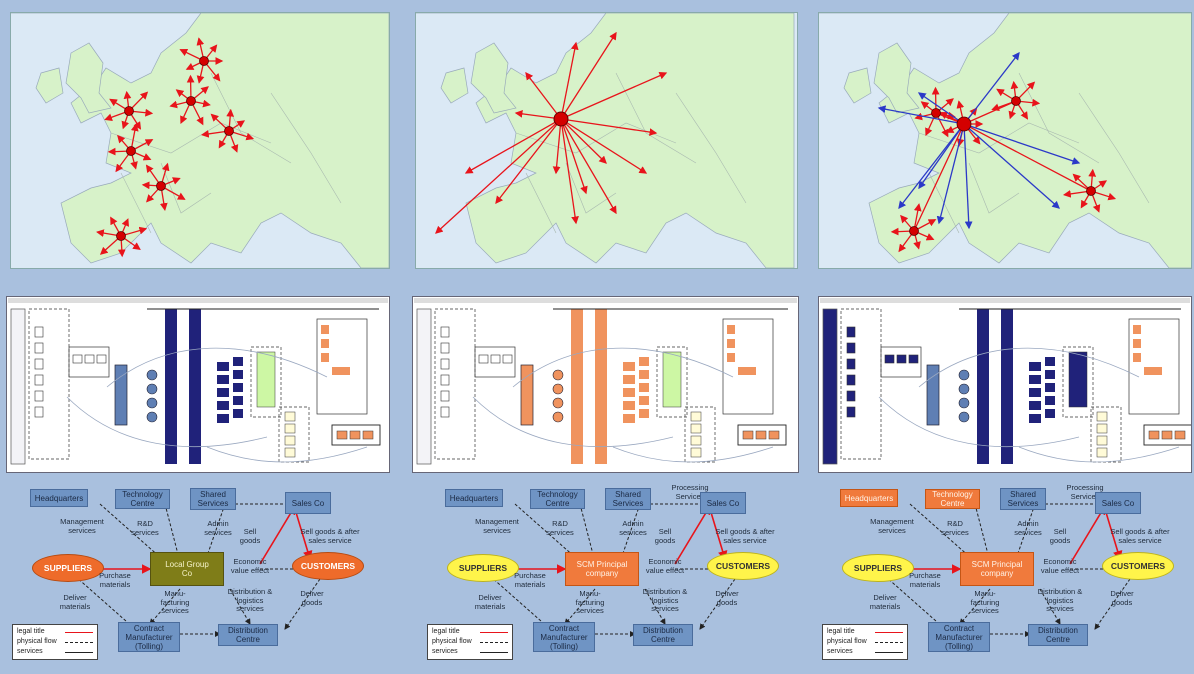 The height and width of the screenshot is (674, 1194). I want to click on sales-co-box: Sales Co, so click(723, 503).